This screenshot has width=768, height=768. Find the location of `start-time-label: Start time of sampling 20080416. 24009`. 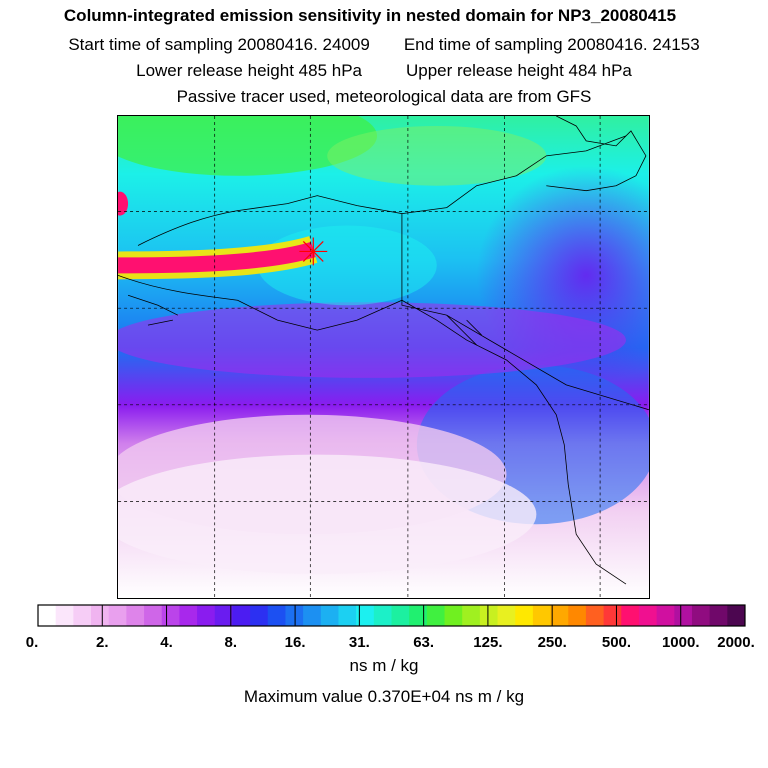

start-time-label: Start time of sampling 20080416. 24009 is located at coordinates (219, 44).